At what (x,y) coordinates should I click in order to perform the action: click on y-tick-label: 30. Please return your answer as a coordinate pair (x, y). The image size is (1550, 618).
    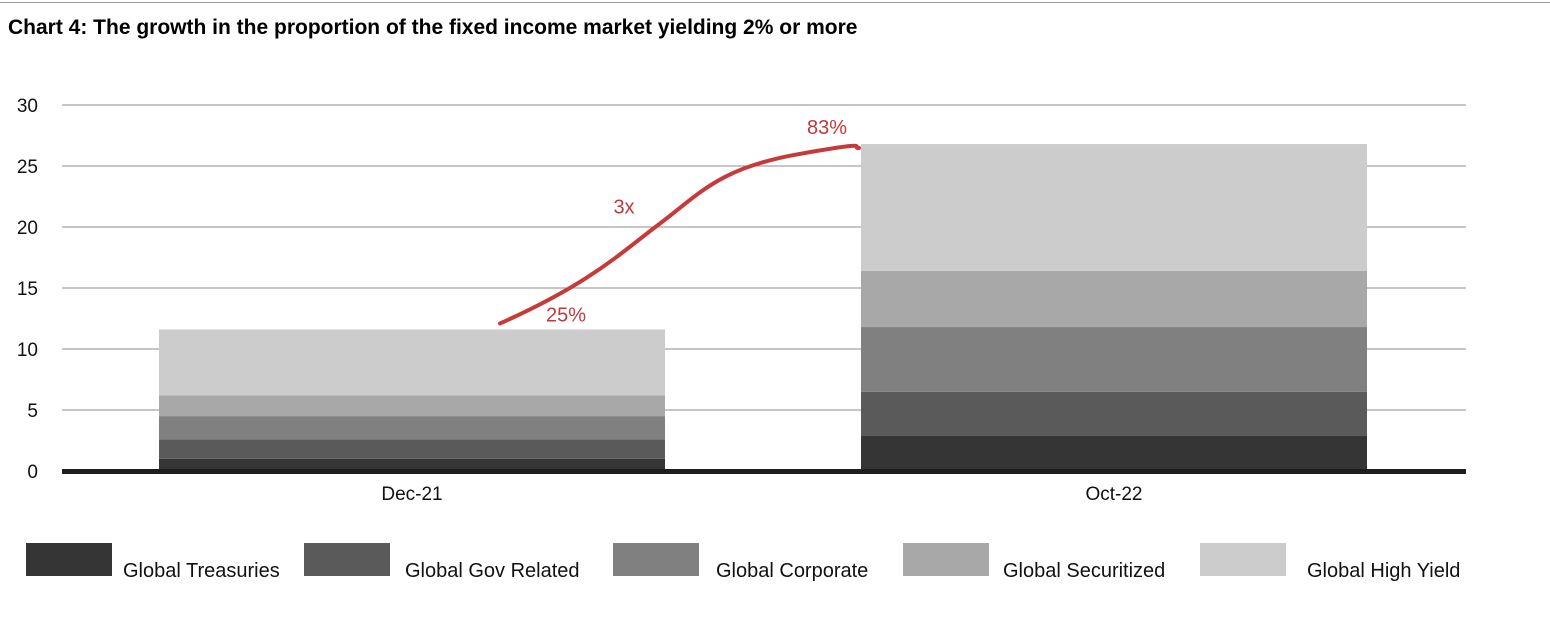
    Looking at the image, I should click on (27, 106).